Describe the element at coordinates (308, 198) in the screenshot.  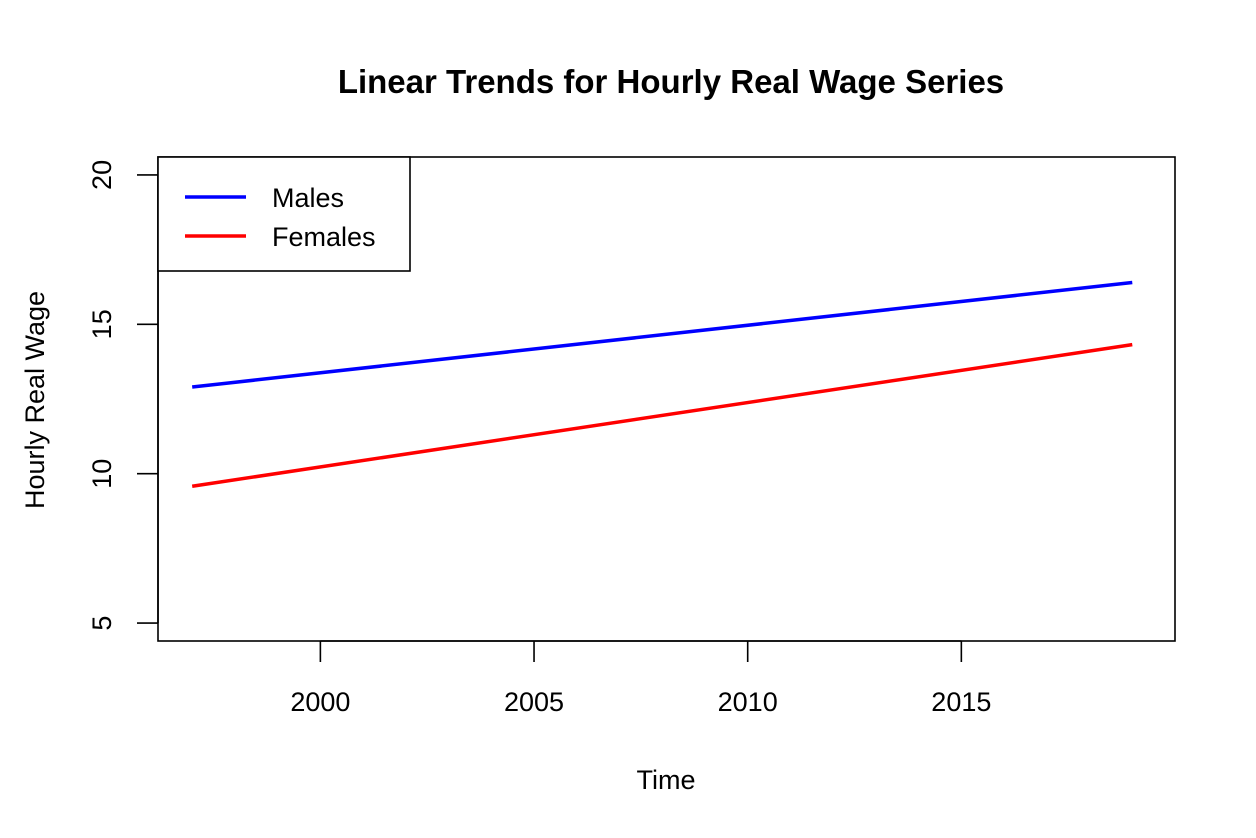
I see `legend-label-males: Males` at that location.